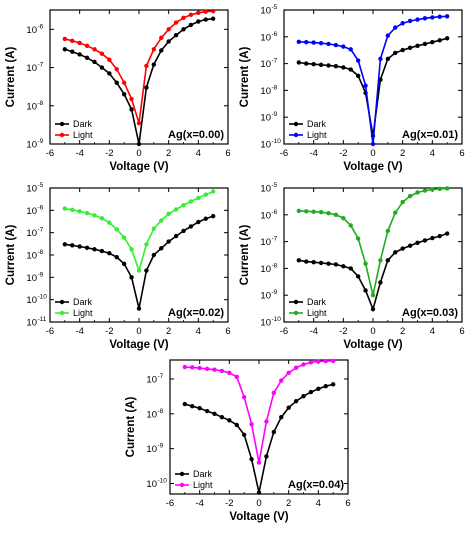 This screenshot has height=535, width=474. I want to click on x-tick-label: 4, so click(432, 331).